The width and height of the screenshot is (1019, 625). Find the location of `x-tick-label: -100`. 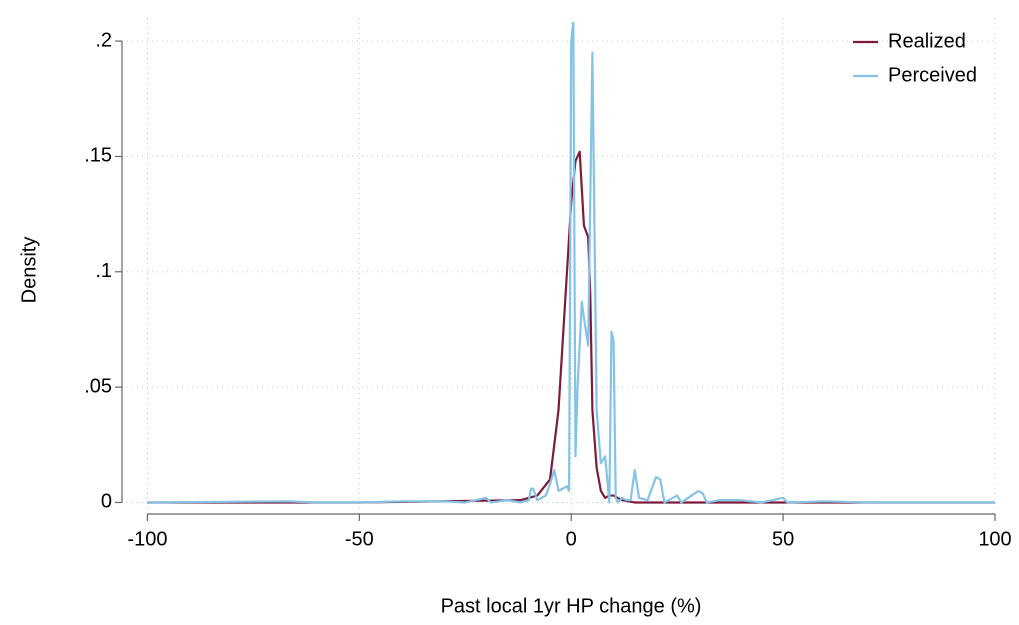

x-tick-label: -100 is located at coordinates (147, 539).